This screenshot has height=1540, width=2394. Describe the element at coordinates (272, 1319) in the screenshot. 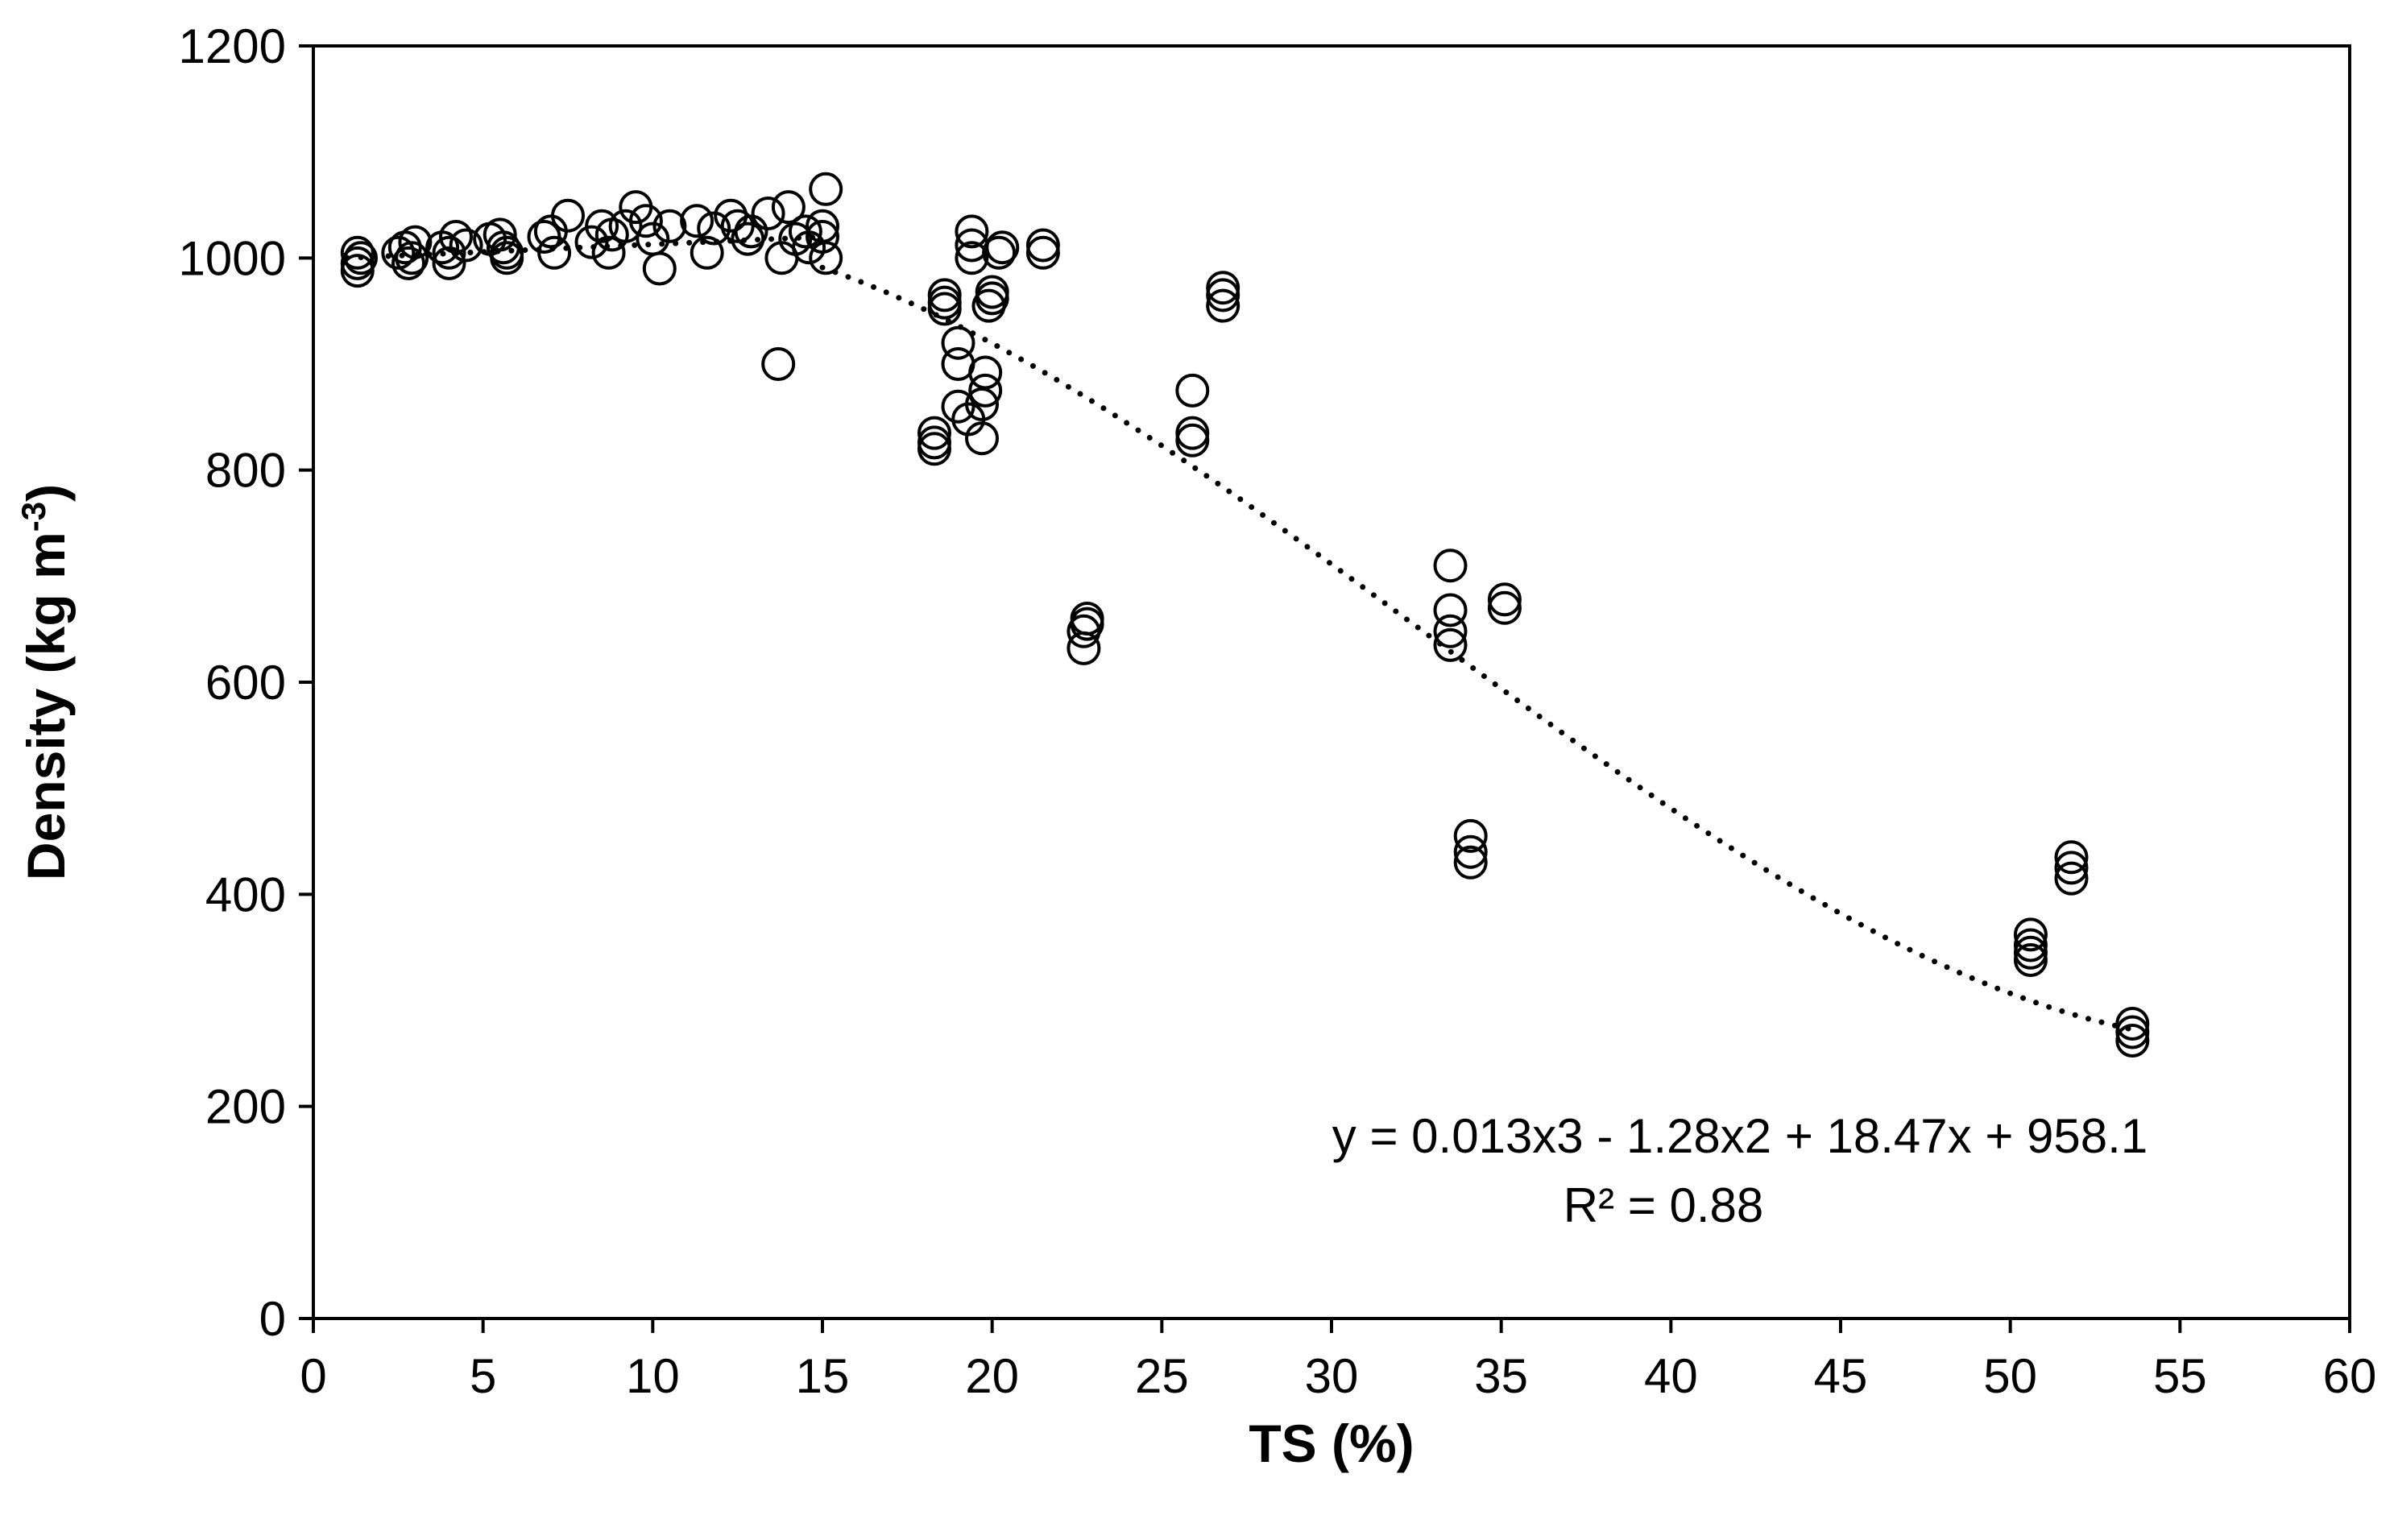

I see `y-tick-label: 0` at that location.